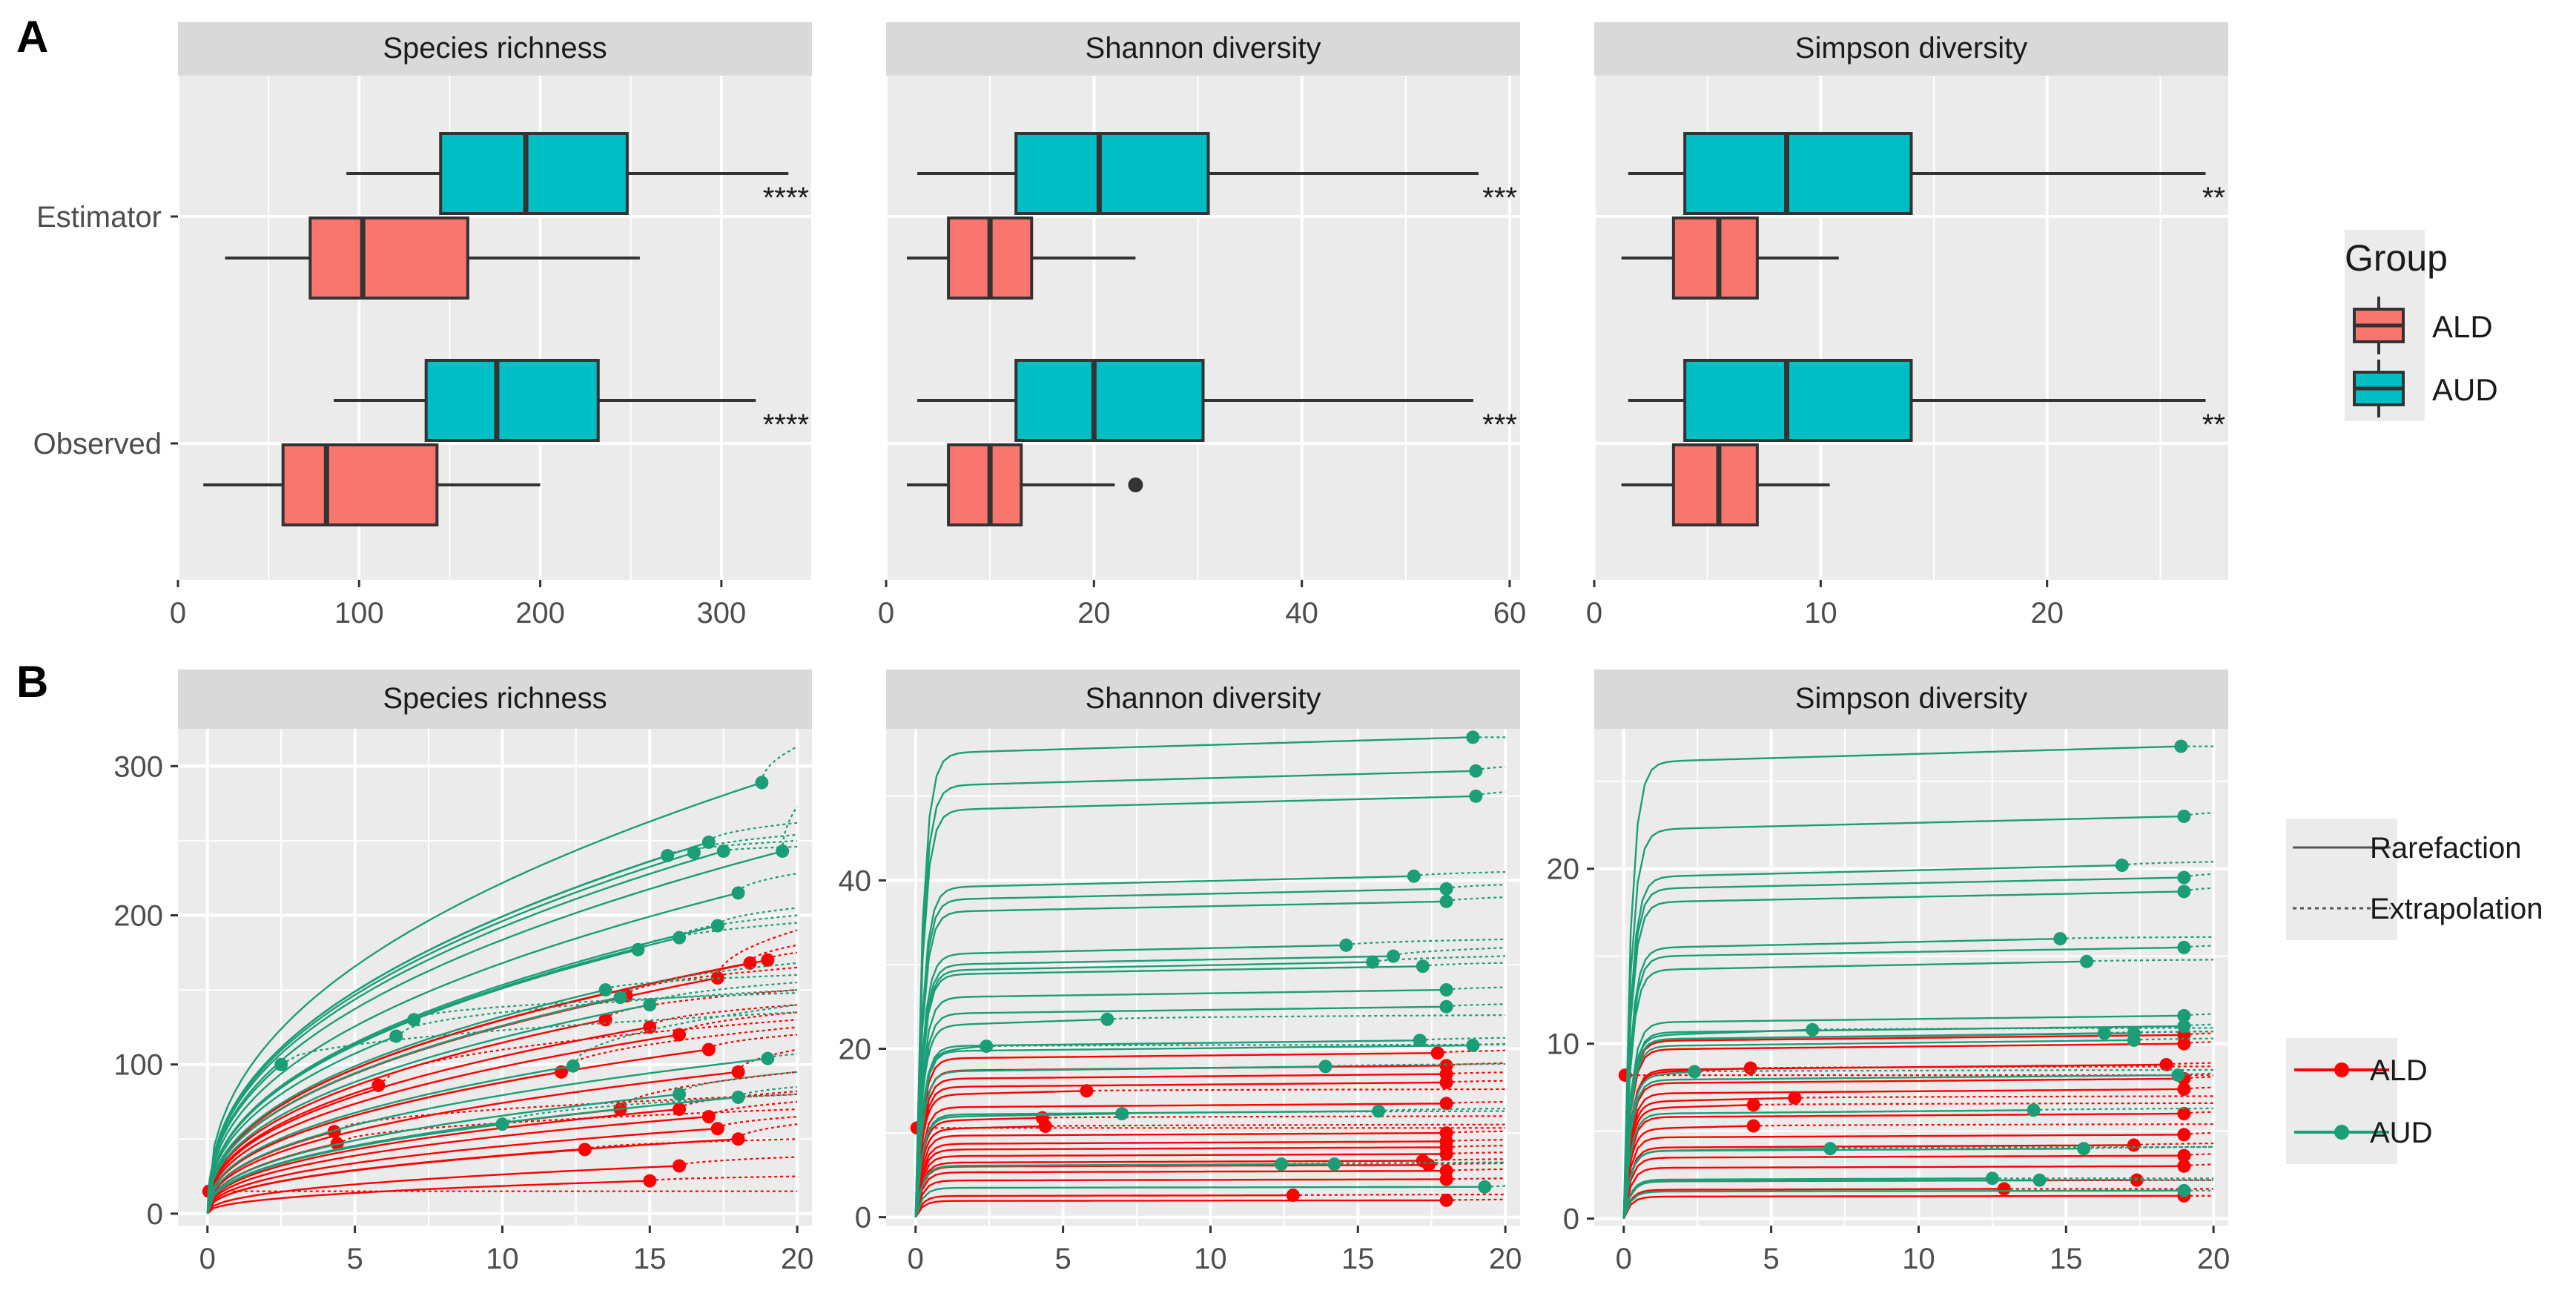  What do you see at coordinates (1490, 794) in the screenshot?
I see `b-shannon-diversity-curve-aud-2-extrapolation` at bounding box center [1490, 794].